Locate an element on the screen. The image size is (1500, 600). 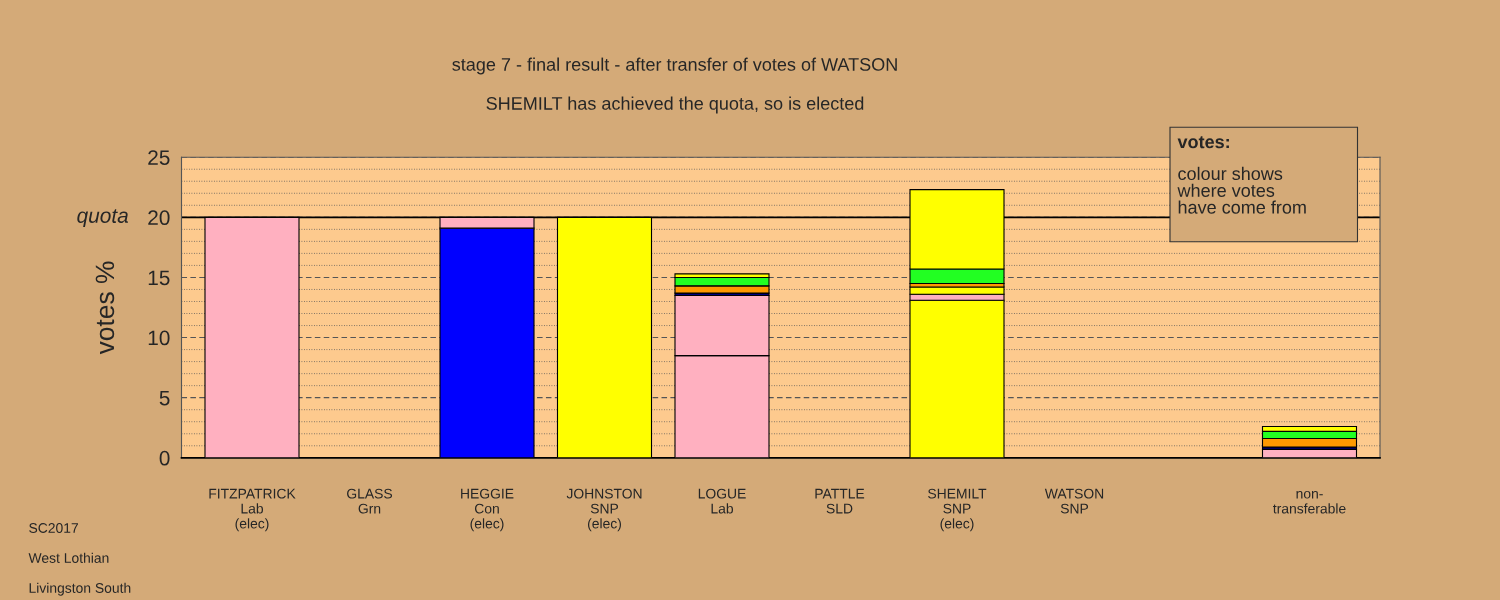
y-tick-label: 25 is located at coordinates (159, 157).